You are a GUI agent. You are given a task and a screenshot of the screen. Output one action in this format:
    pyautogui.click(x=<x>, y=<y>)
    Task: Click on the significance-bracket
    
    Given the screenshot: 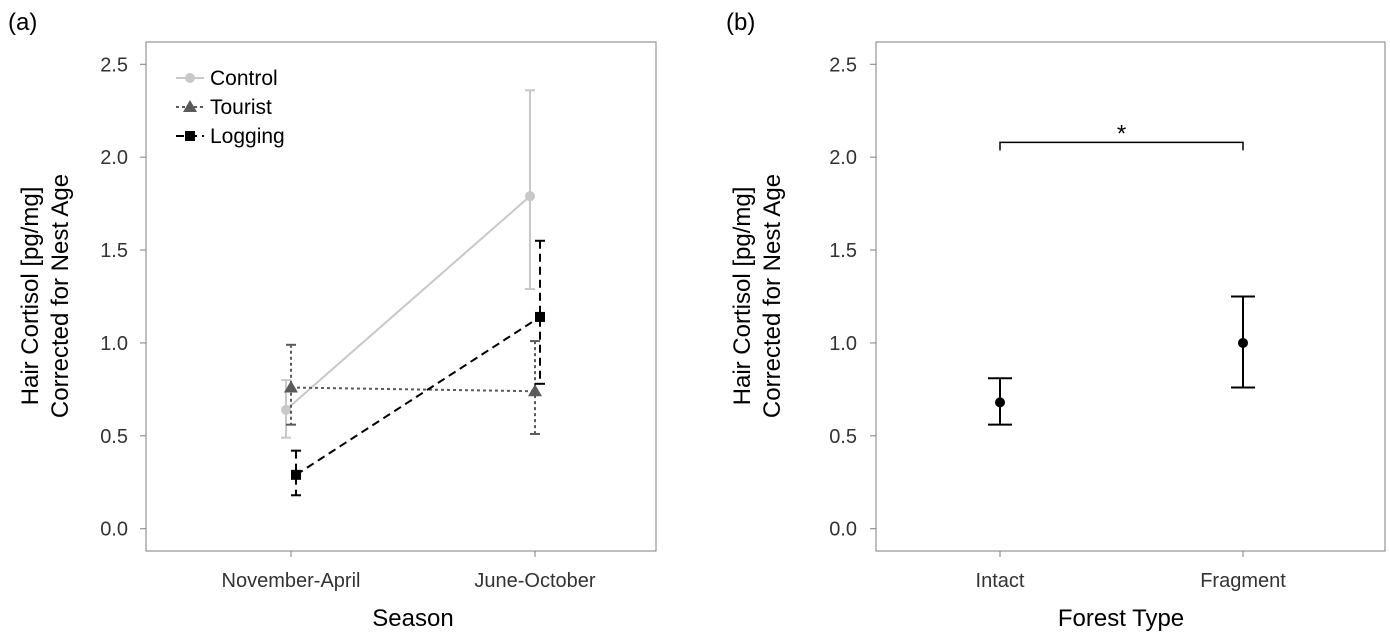 What is the action you would take?
    pyautogui.click(x=1121, y=146)
    